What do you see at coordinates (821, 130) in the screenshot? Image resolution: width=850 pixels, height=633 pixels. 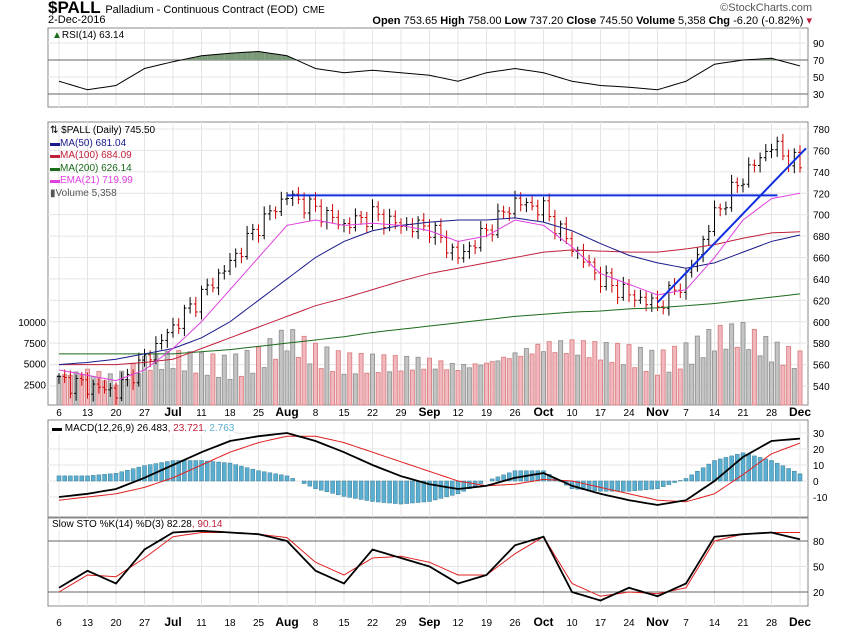 I see `price-tick: 780` at bounding box center [821, 130].